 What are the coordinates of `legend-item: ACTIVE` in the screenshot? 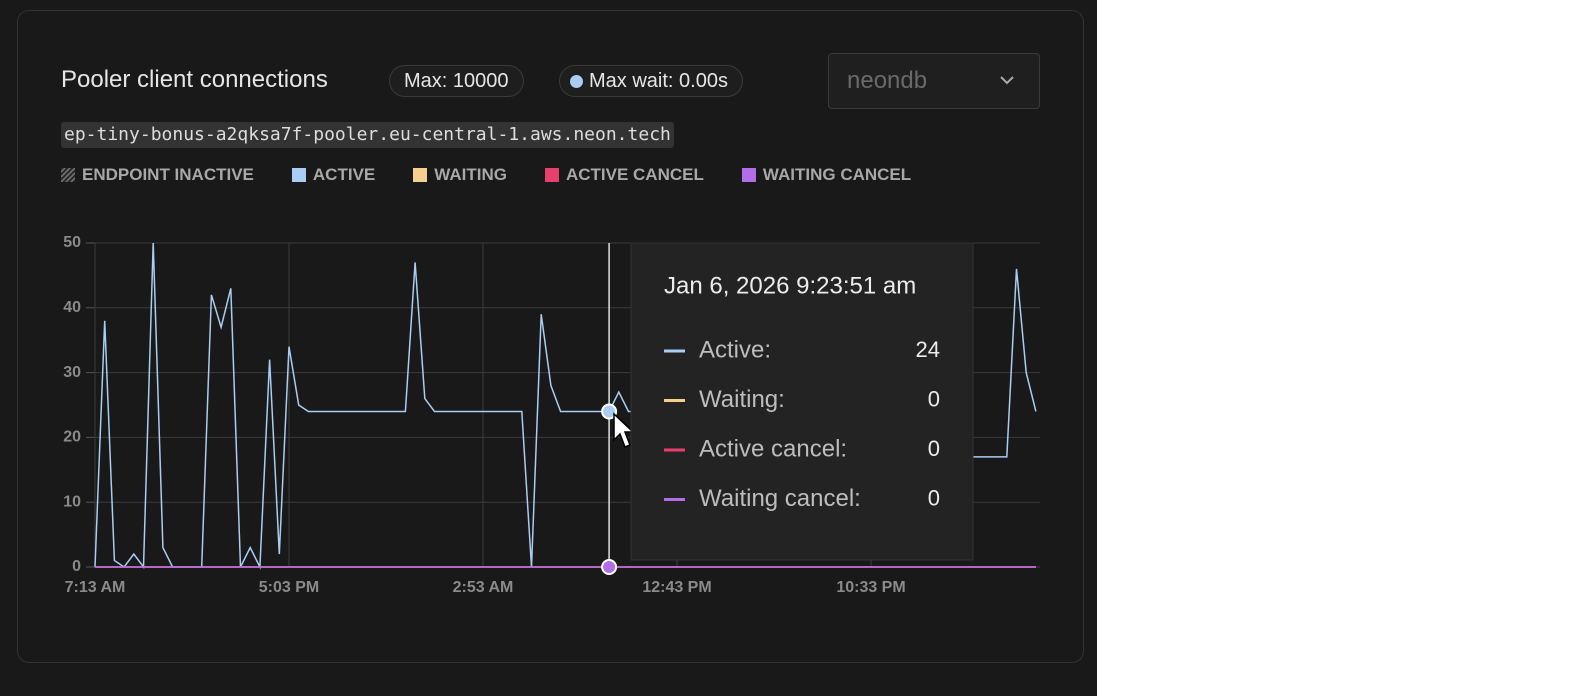 It's located at (333, 175).